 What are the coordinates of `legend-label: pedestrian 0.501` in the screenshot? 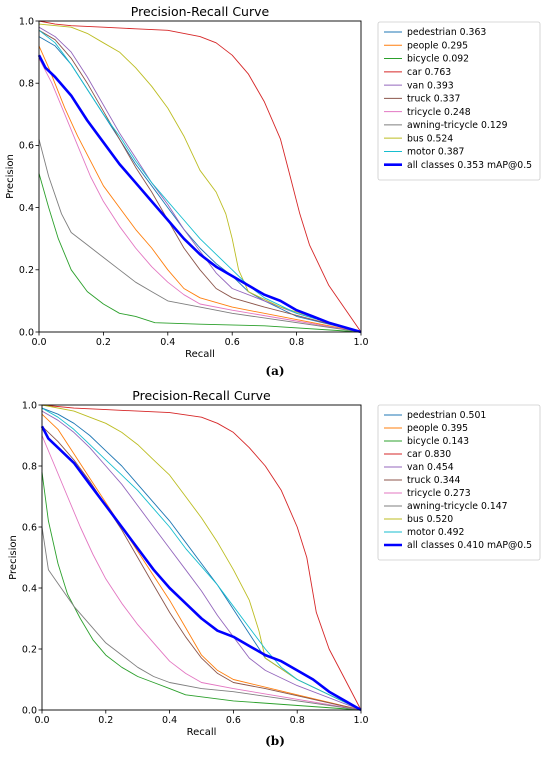 It's located at (446, 415).